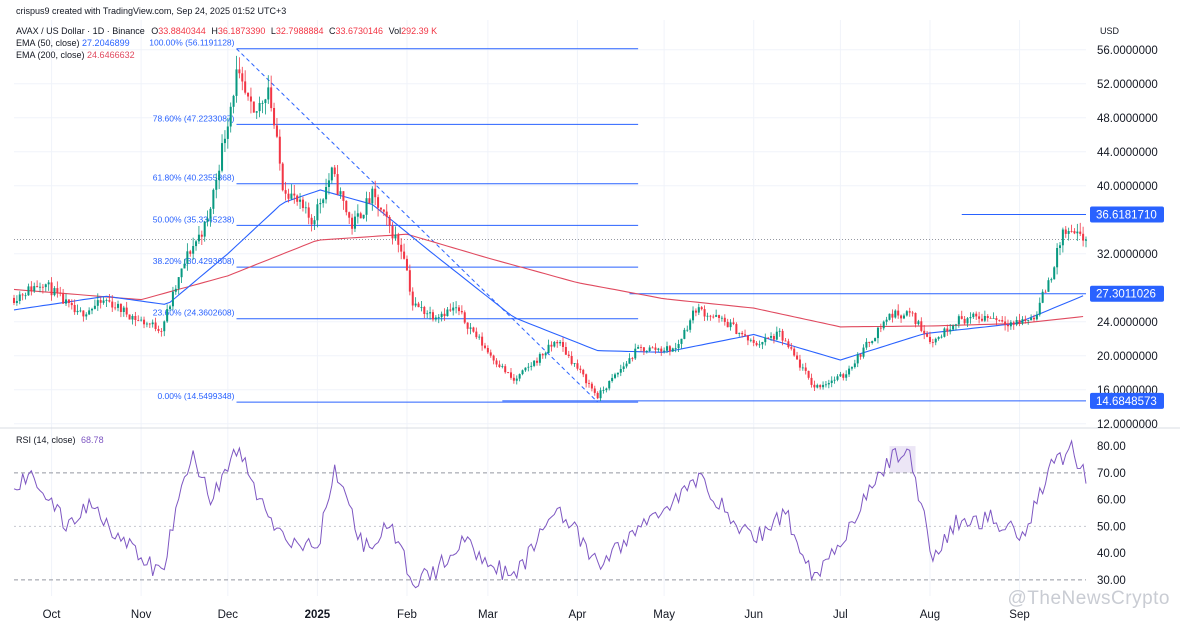  Describe the element at coordinates (930, 615) in the screenshot. I see `time-axis-tick-label: Aug` at that location.